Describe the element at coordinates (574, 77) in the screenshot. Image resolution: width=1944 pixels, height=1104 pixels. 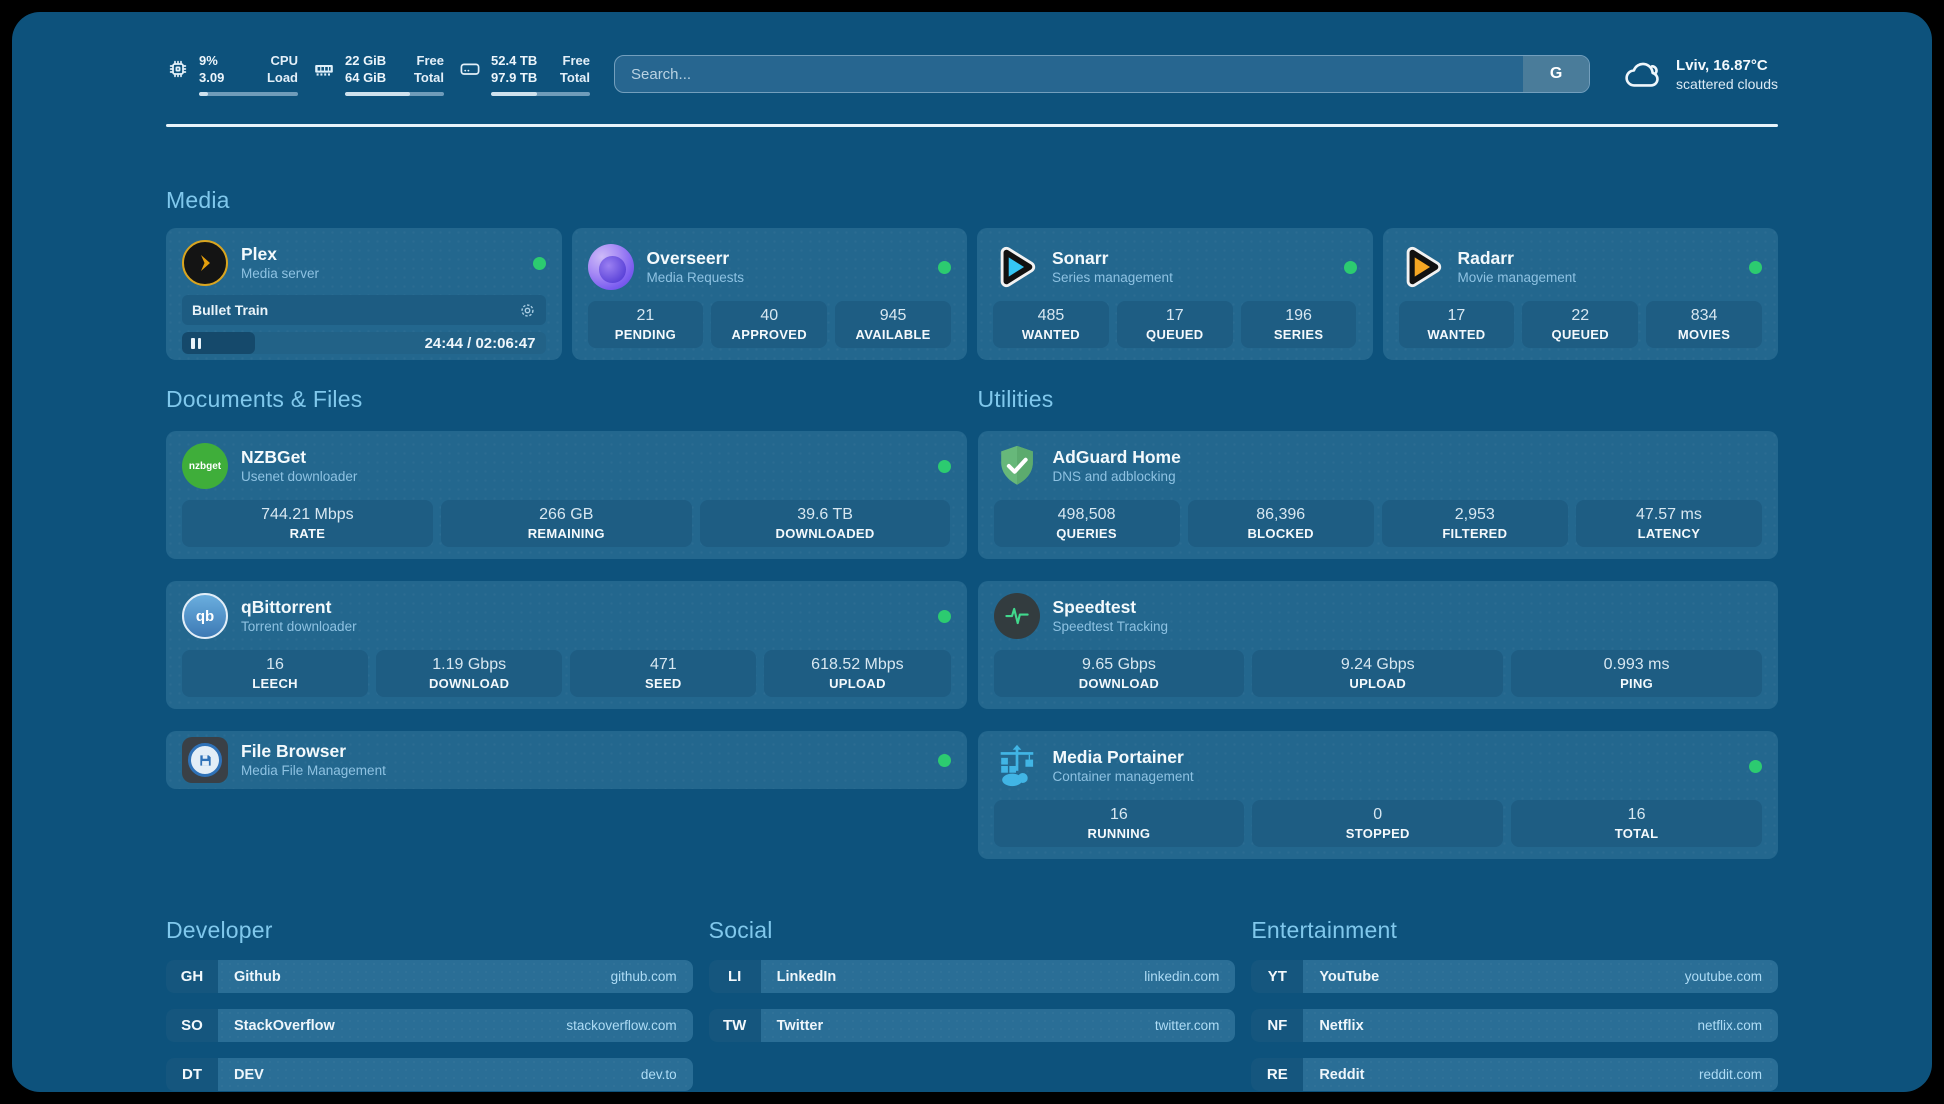
I see `disk-label2: Total` at that location.